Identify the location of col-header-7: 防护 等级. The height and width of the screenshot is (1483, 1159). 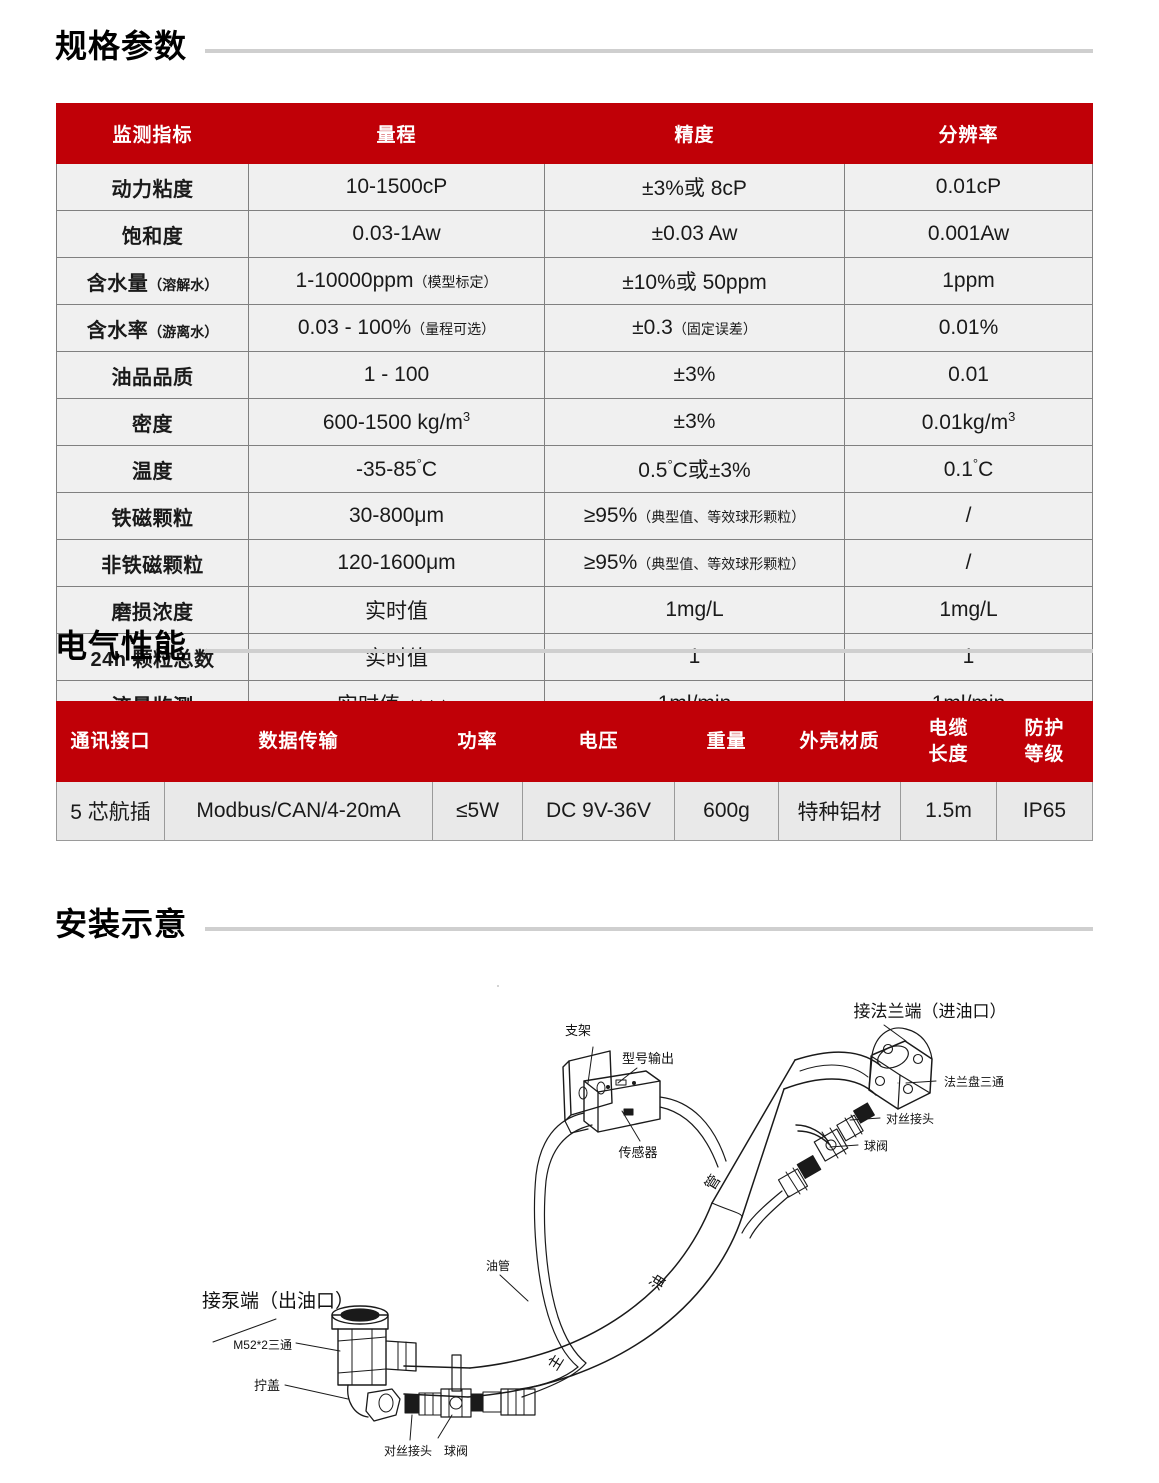
(1044, 741).